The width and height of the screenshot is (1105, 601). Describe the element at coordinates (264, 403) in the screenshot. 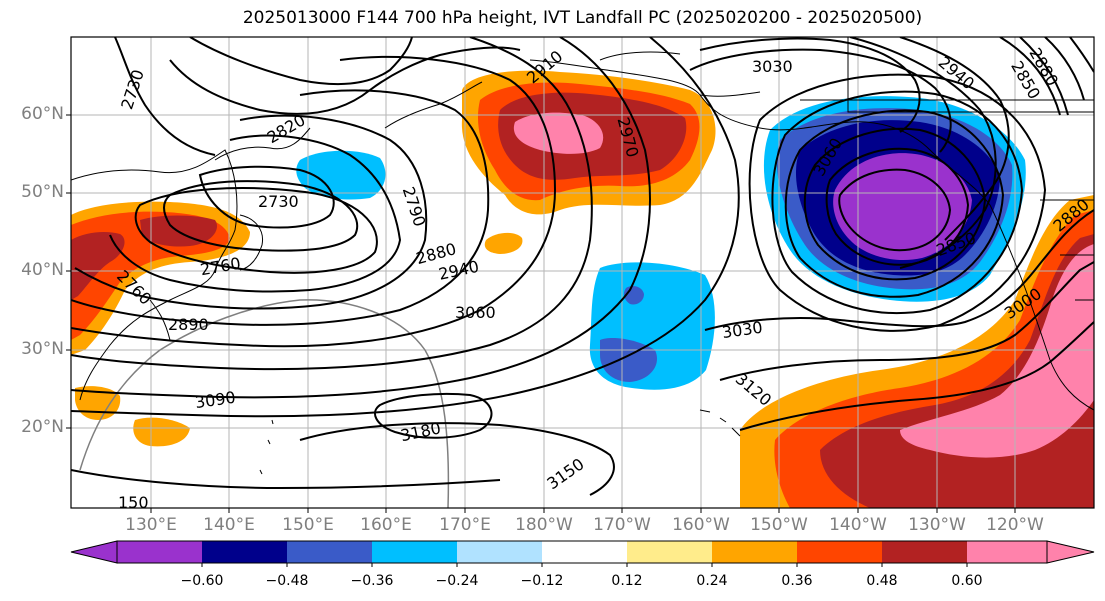

I see `range-ring` at that location.